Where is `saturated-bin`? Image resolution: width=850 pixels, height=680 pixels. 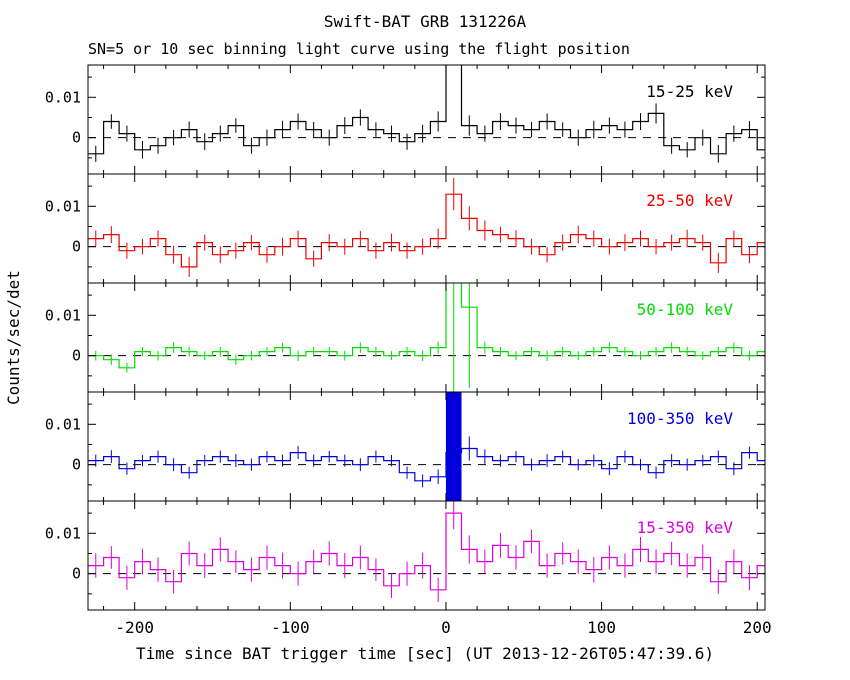 saturated-bin is located at coordinates (453, 446).